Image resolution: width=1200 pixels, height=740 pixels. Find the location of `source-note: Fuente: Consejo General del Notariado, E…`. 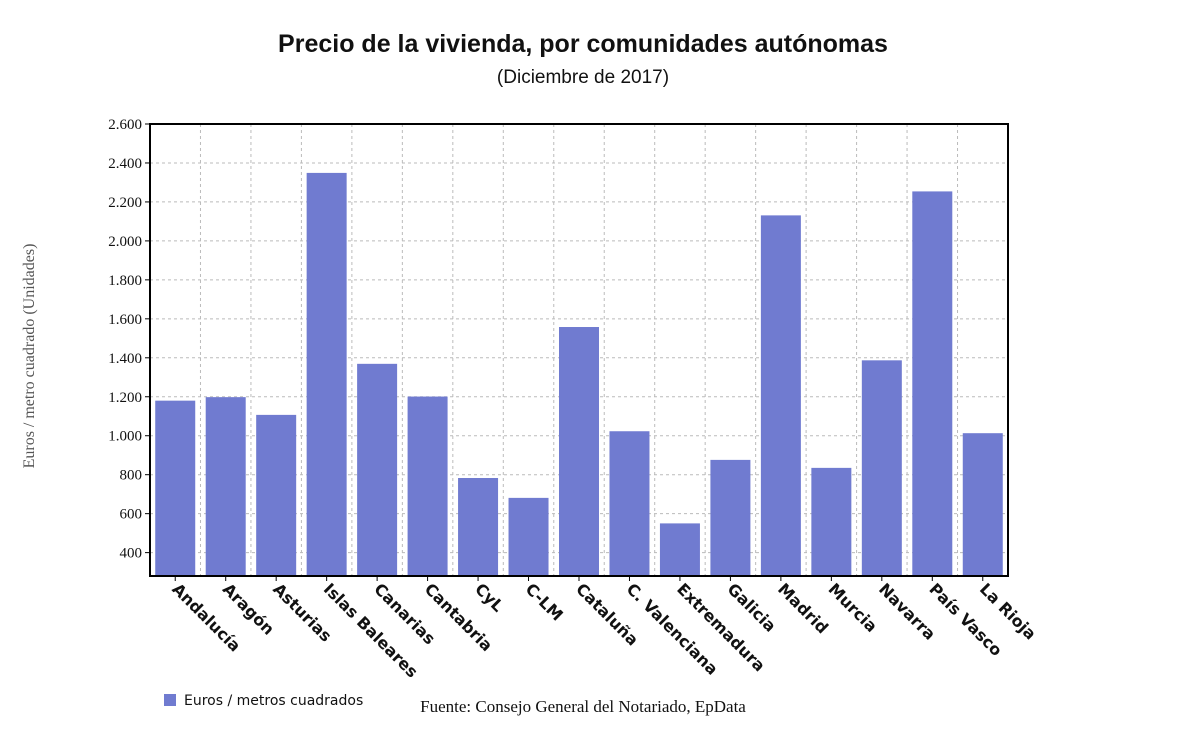

source-note: Fuente: Consejo General del Notariado, E… is located at coordinates (583, 706).